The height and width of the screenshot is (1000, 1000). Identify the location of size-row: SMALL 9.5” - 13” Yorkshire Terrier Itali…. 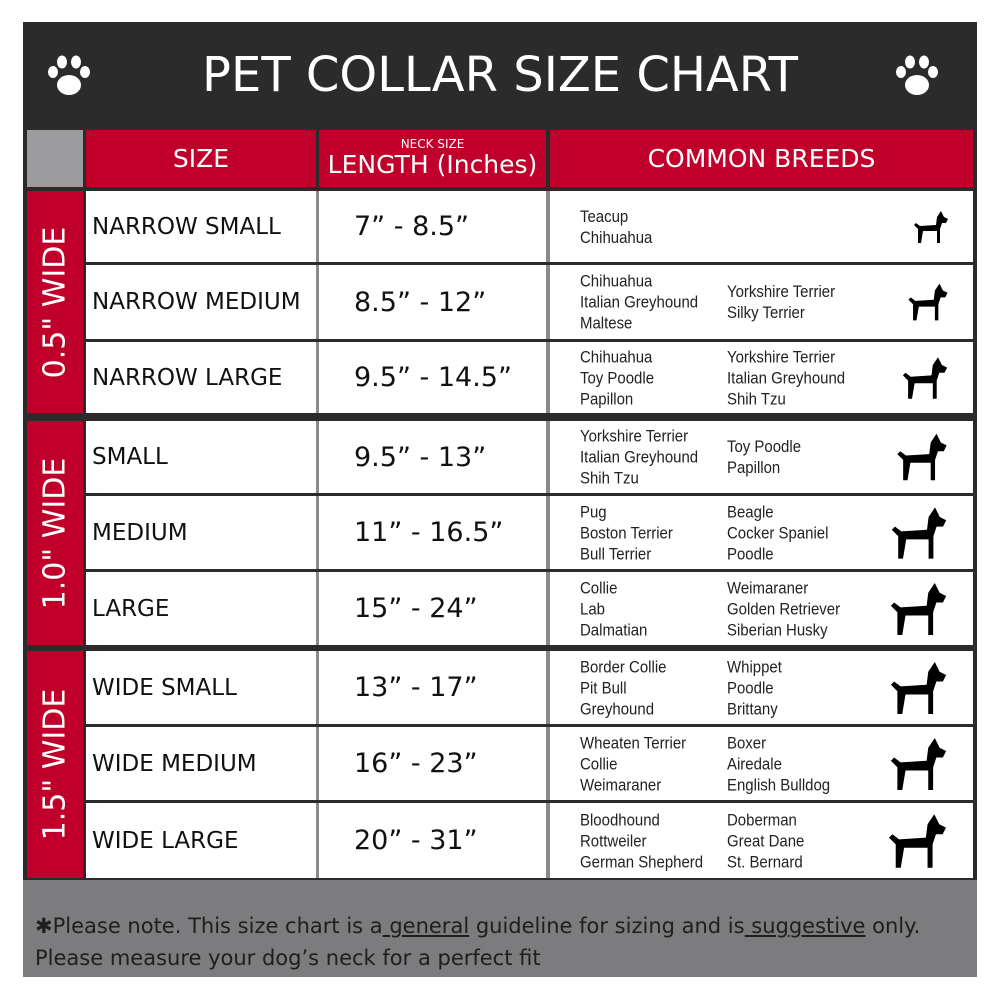
(529, 457).